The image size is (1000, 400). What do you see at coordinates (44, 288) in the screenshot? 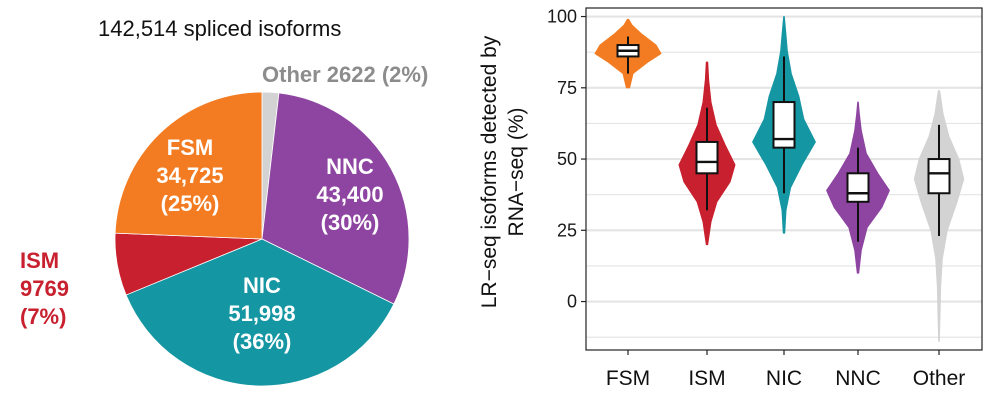
I see `pie-label-ism: ISM 9769 (7%)` at bounding box center [44, 288].